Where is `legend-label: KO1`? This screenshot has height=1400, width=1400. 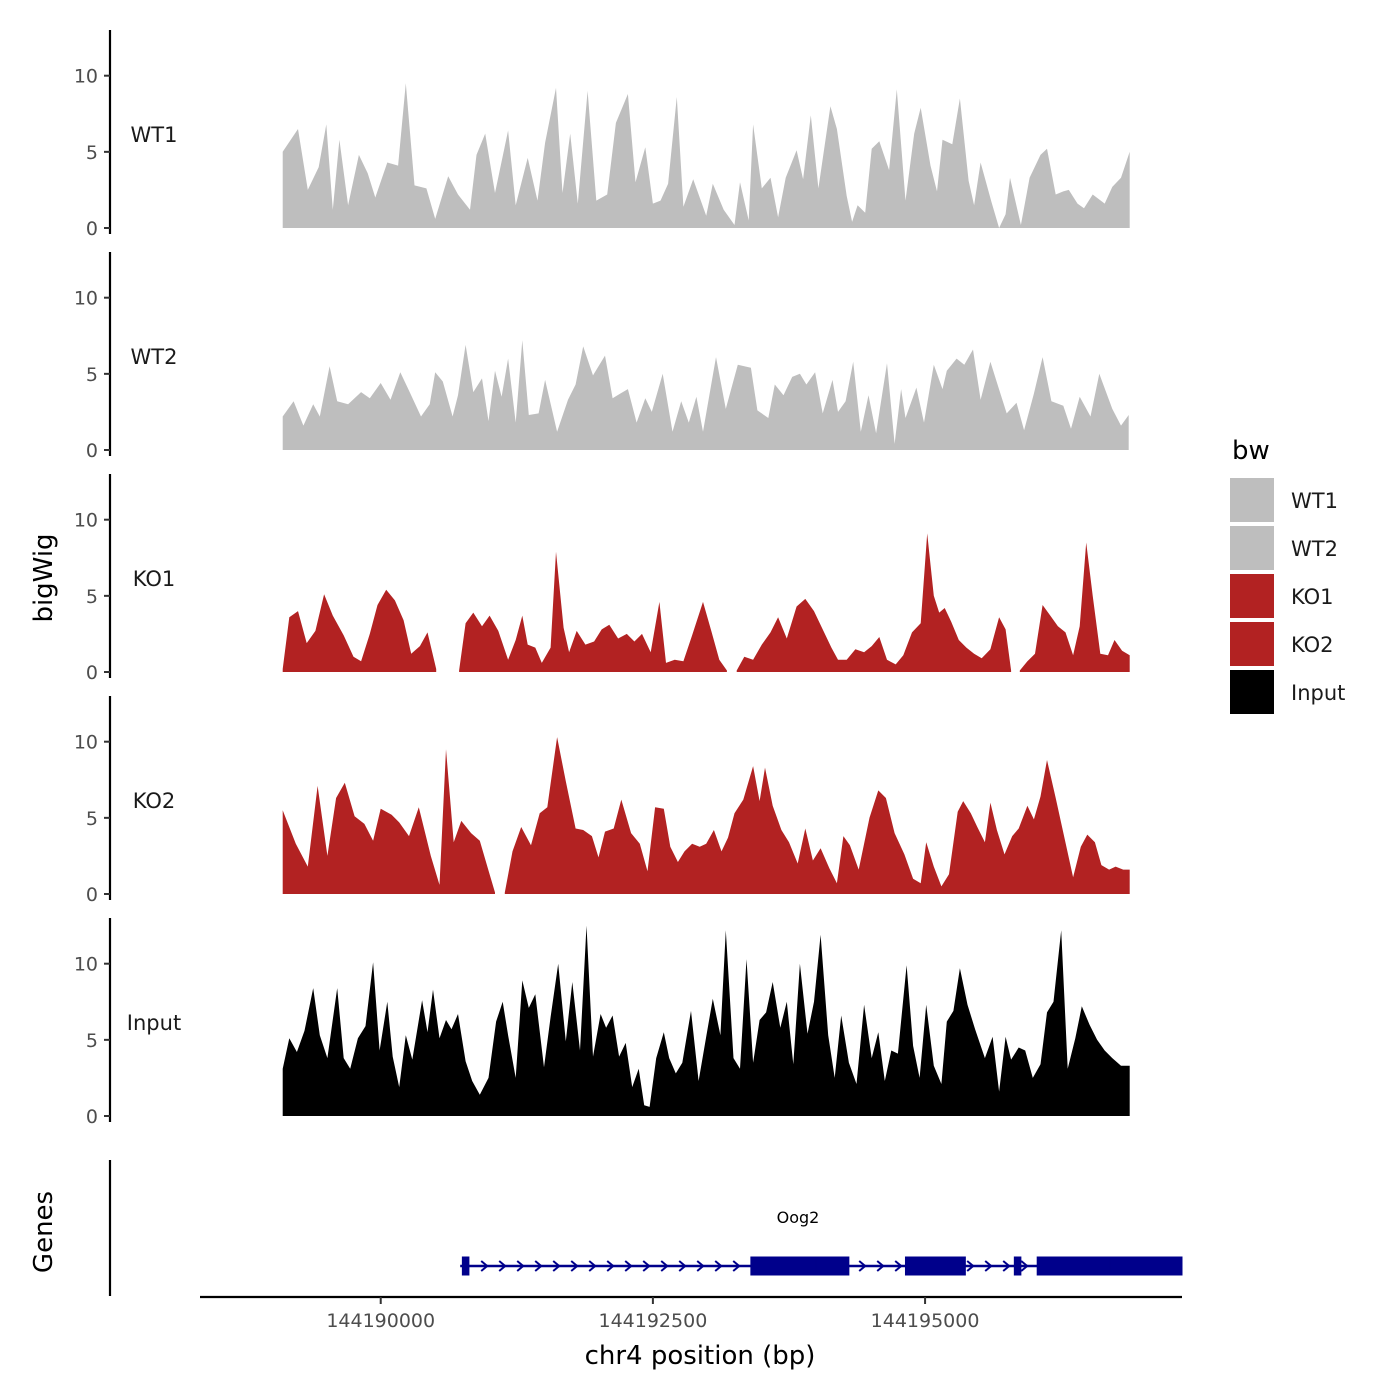
legend-label: KO1 is located at coordinates (1312, 597).